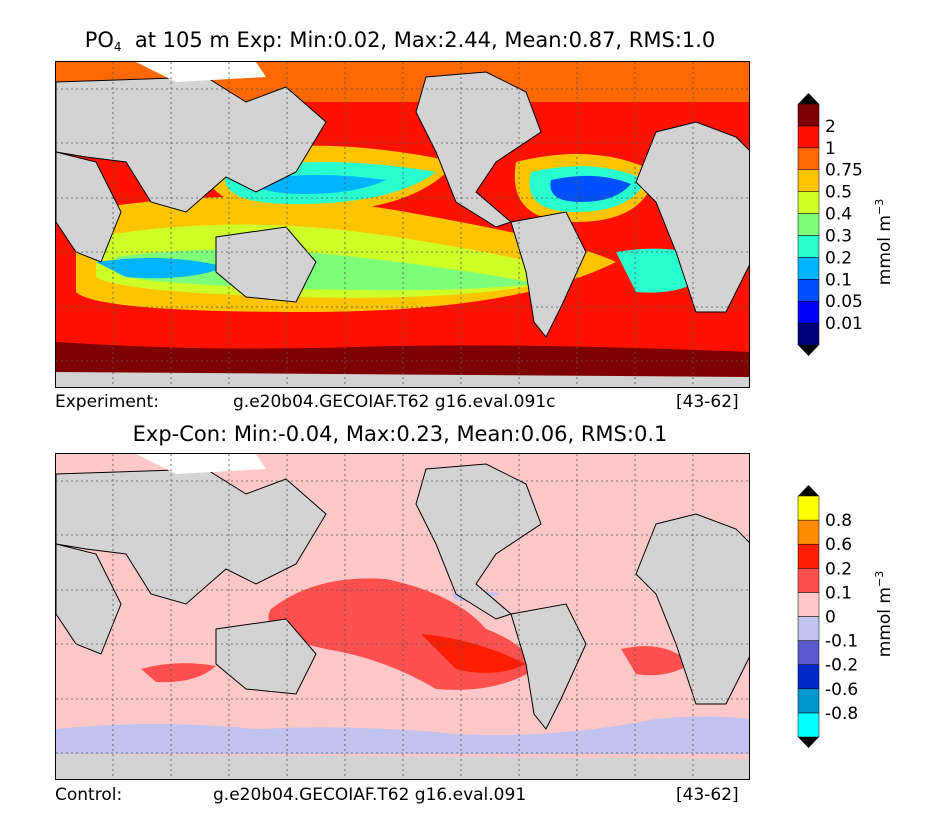  I want to click on difference-colorbar-ticks: -0.8 -0.6 -0.2 -0.1 0 0.1 0.2 0.6 0.8, so click(841, 617).